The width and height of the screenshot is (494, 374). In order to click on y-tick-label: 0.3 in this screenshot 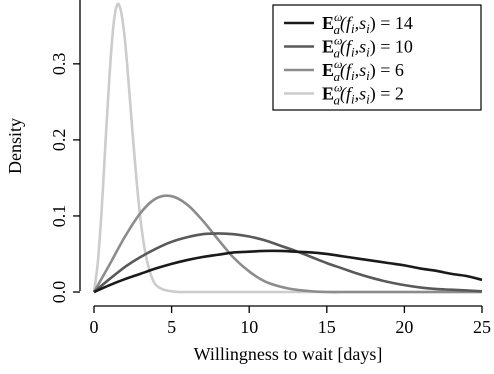, I will do `click(59, 64)`.